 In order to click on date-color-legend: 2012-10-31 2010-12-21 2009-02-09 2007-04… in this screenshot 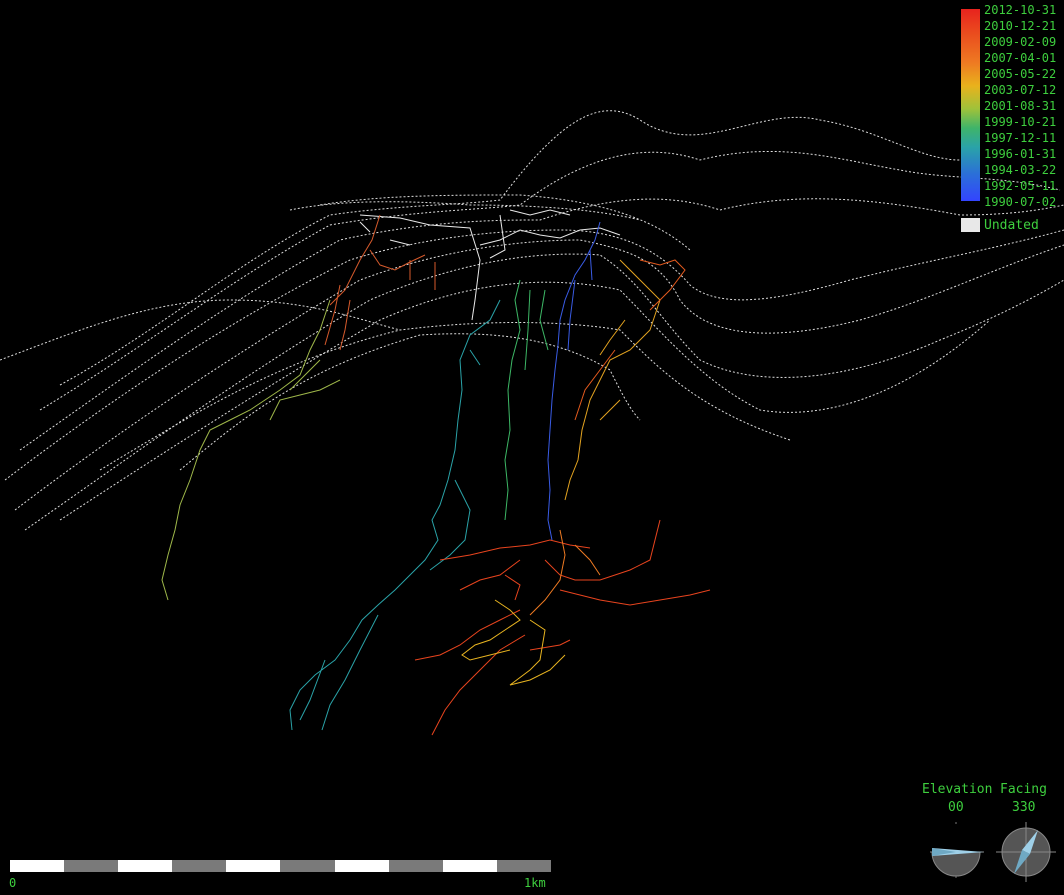, I will do `click(1012, 122)`.